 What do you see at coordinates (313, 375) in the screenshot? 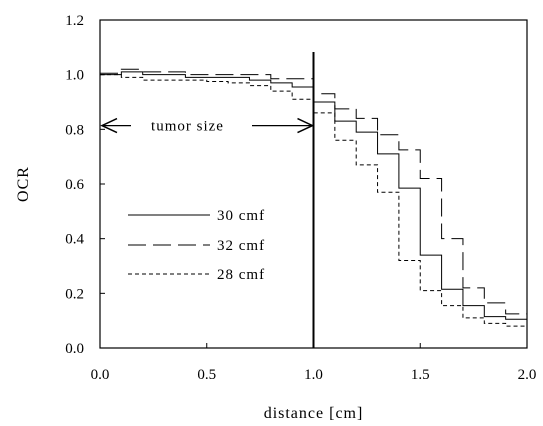
I see `x-tick-label: 1.0` at bounding box center [313, 375].